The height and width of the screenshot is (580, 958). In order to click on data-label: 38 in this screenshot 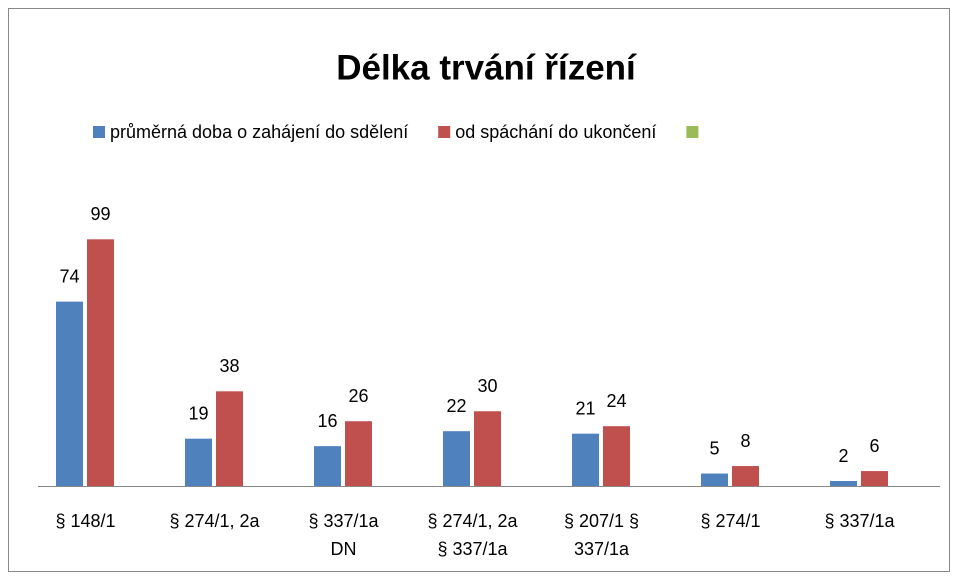, I will do `click(229, 366)`.